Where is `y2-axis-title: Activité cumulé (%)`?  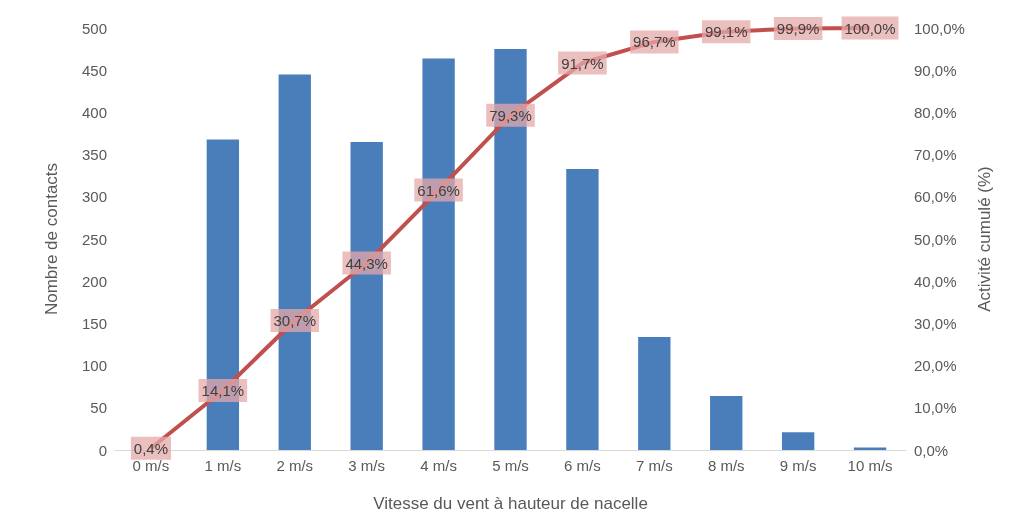
y2-axis-title: Activité cumulé (%) is located at coordinates (984, 239).